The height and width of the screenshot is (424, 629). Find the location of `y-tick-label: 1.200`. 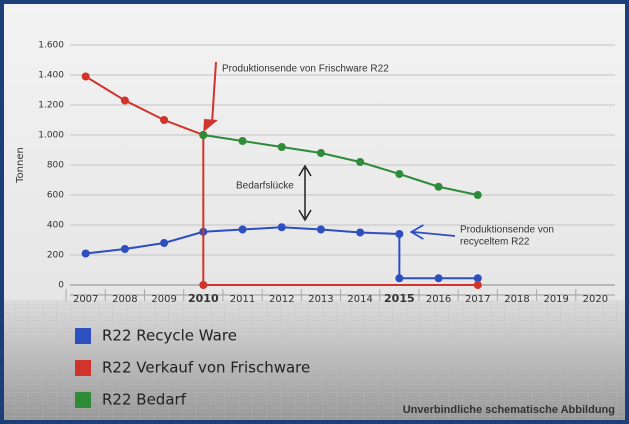

y-tick-label: 1.200 is located at coordinates (51, 106).